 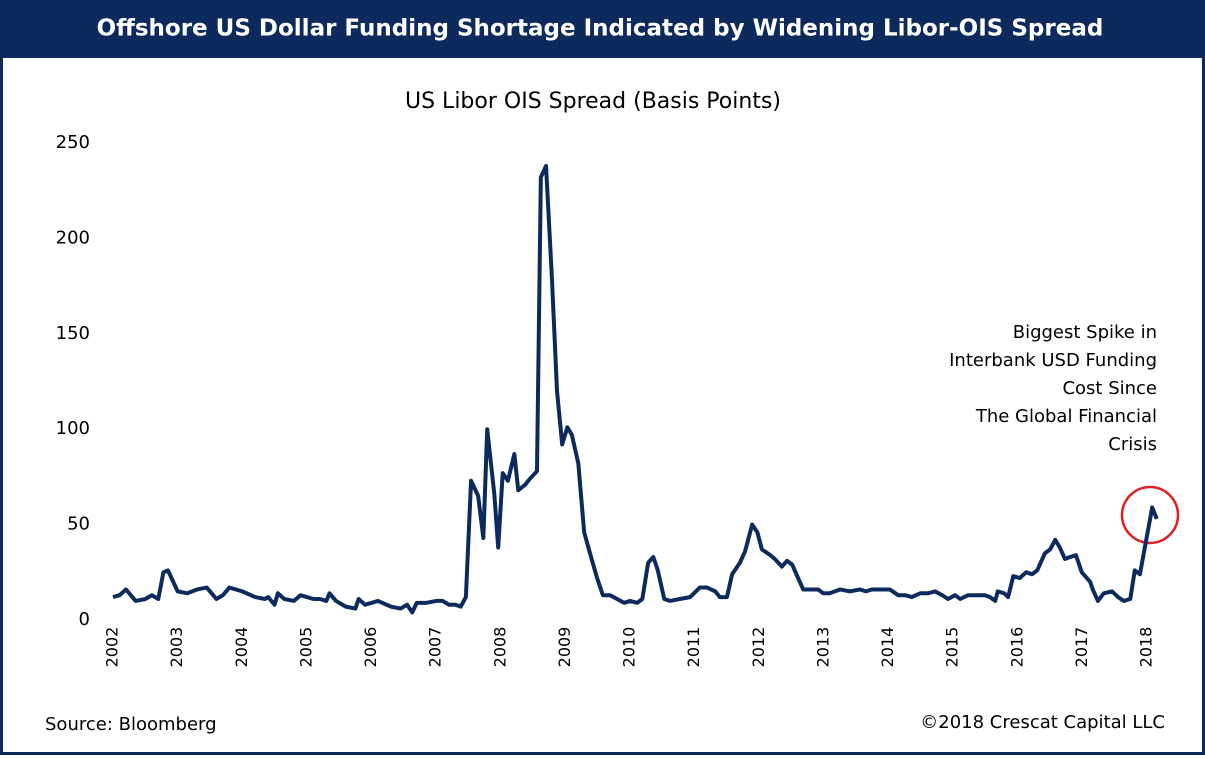 What do you see at coordinates (73, 333) in the screenshot?
I see `y-tick-label: 150` at bounding box center [73, 333].